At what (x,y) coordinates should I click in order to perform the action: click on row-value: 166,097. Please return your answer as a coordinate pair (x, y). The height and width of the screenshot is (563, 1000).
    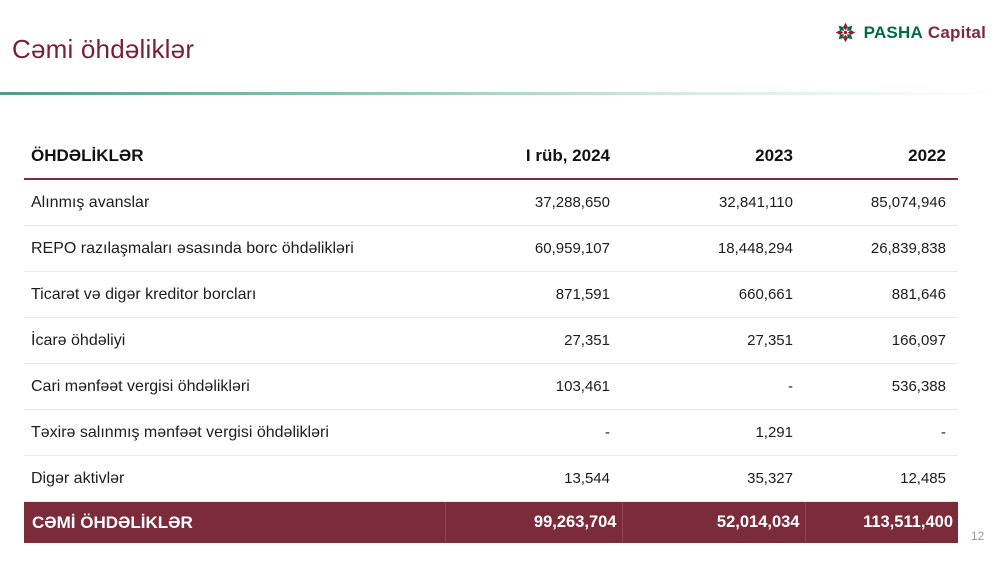
    Looking at the image, I should click on (881, 340).